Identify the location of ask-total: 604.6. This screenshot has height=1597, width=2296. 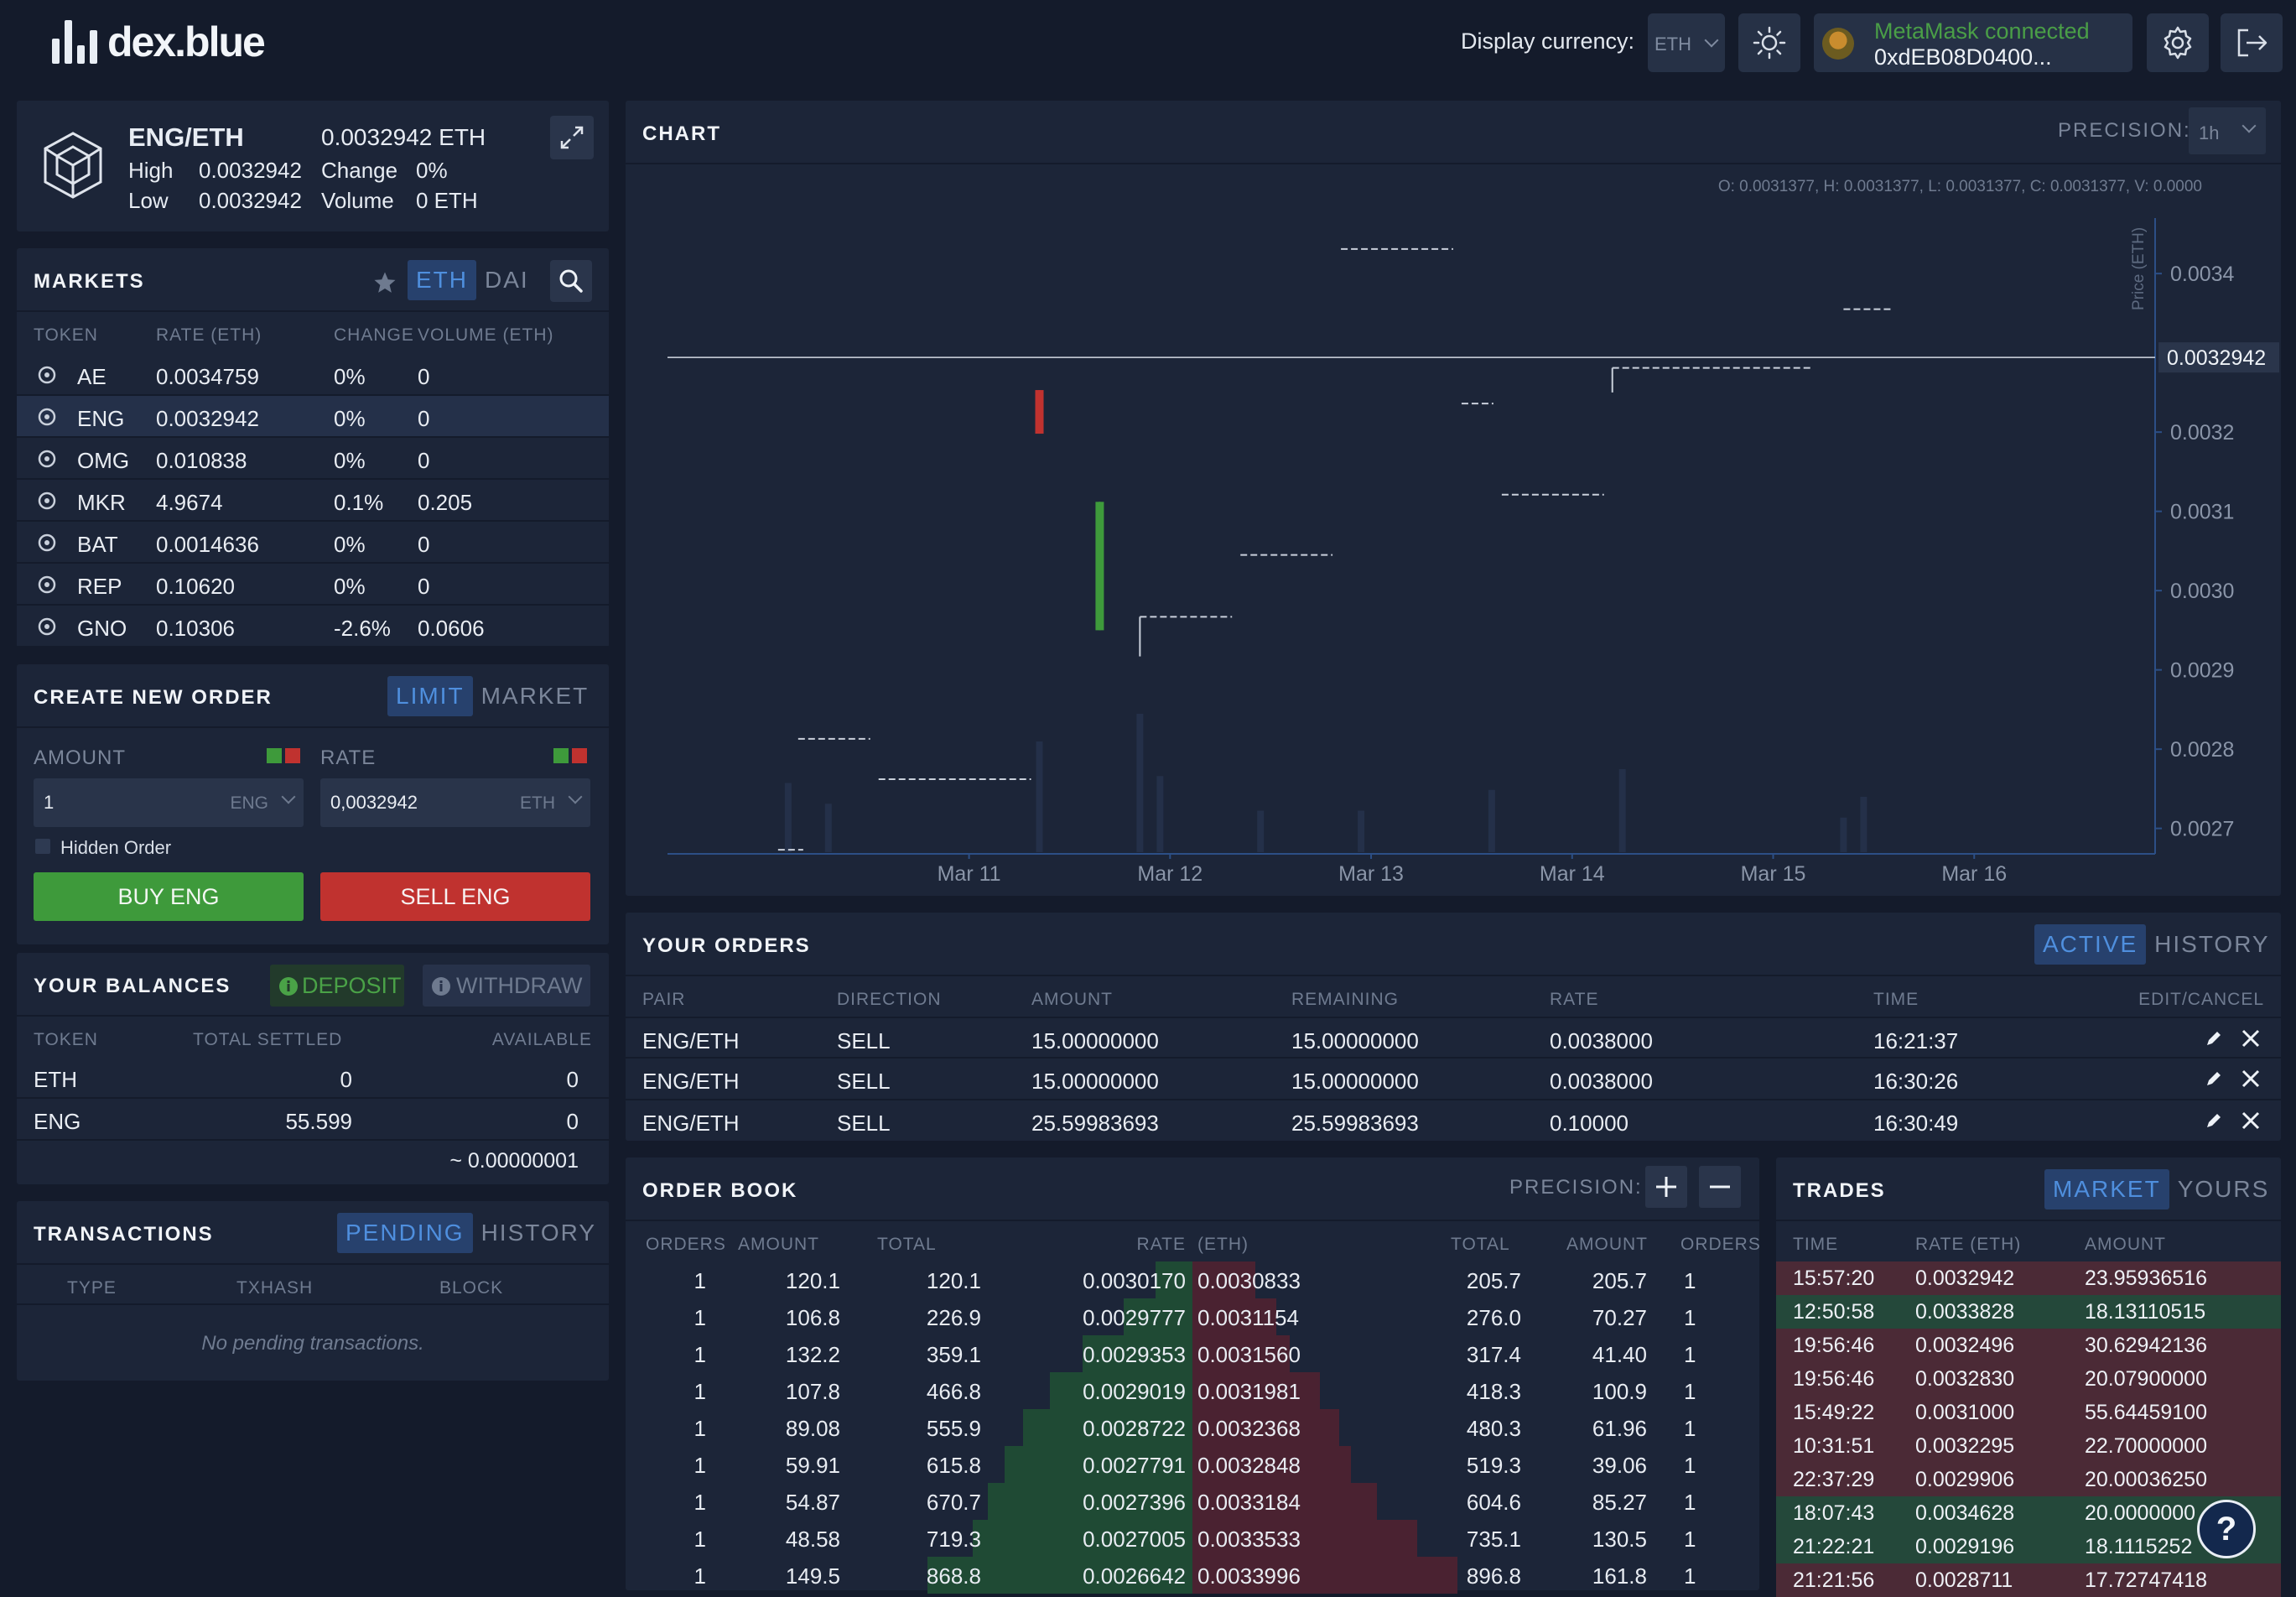
(1494, 1503).